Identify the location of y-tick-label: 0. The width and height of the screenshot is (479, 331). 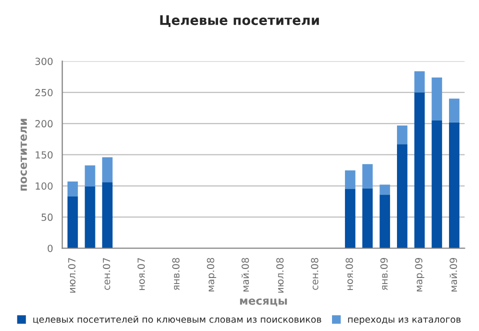
(50, 248).